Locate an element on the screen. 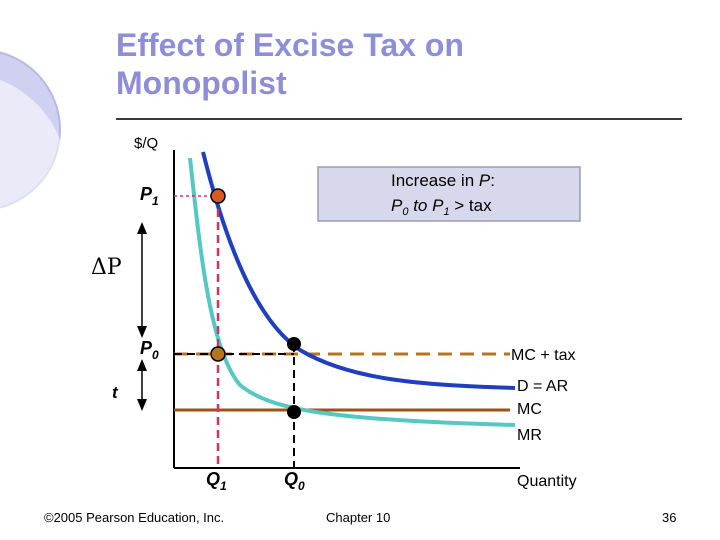  point-mr-mc is located at coordinates (294, 412).